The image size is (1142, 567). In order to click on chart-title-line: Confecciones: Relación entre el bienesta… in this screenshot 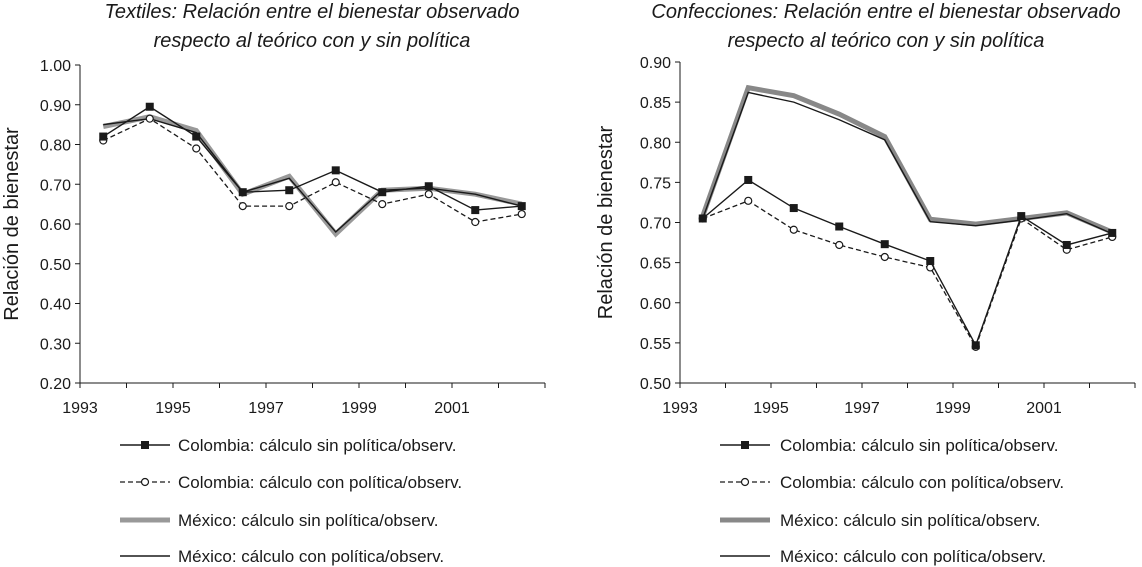, I will do `click(885, 12)`.